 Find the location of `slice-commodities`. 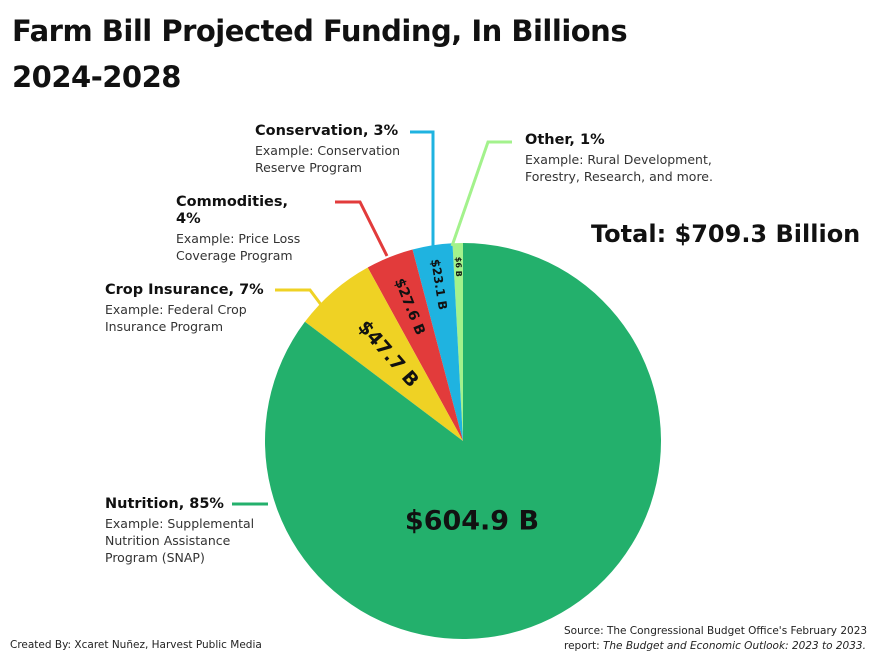

slice-commodities is located at coordinates (415, 345).